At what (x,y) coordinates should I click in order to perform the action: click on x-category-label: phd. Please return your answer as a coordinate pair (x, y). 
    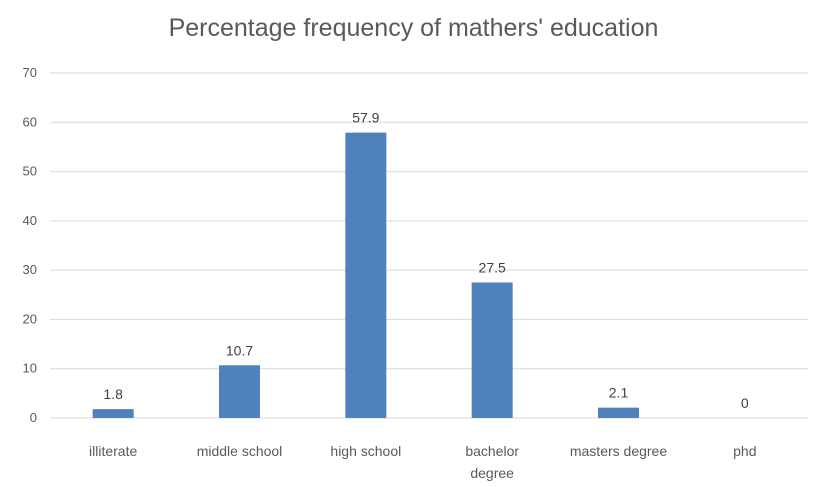
    Looking at the image, I should click on (744, 451).